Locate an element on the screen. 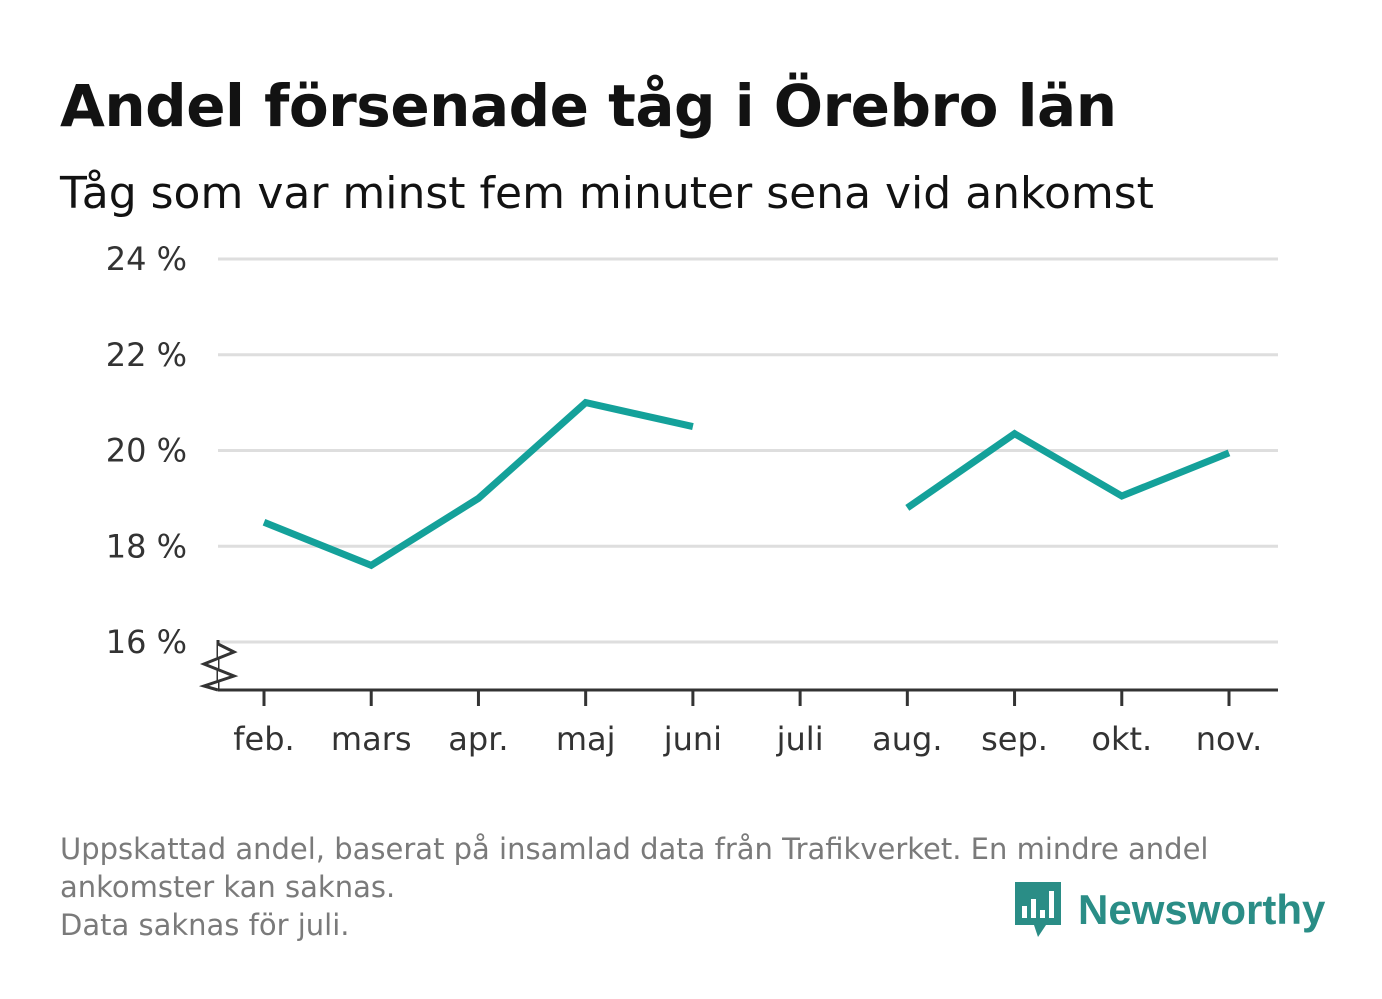  x-tick-label: mars is located at coordinates (371, 739).